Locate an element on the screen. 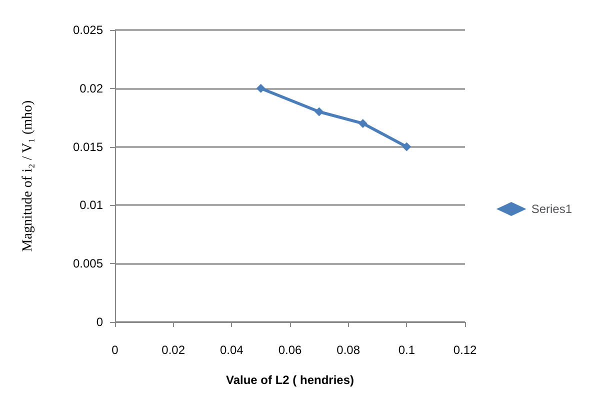 This screenshot has height=418, width=590. y-tick-label: 0.01 is located at coordinates (92, 205).